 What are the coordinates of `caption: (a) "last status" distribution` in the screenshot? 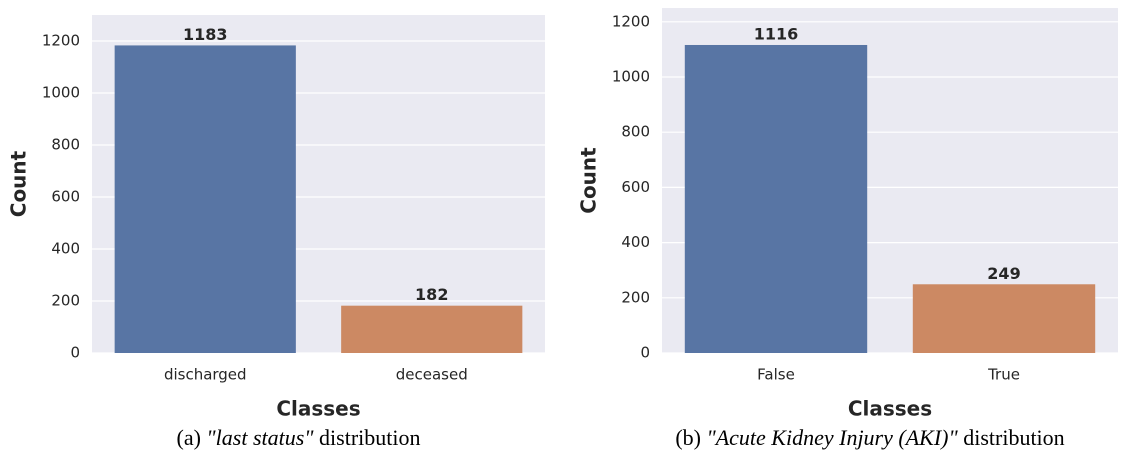 It's located at (299, 437).